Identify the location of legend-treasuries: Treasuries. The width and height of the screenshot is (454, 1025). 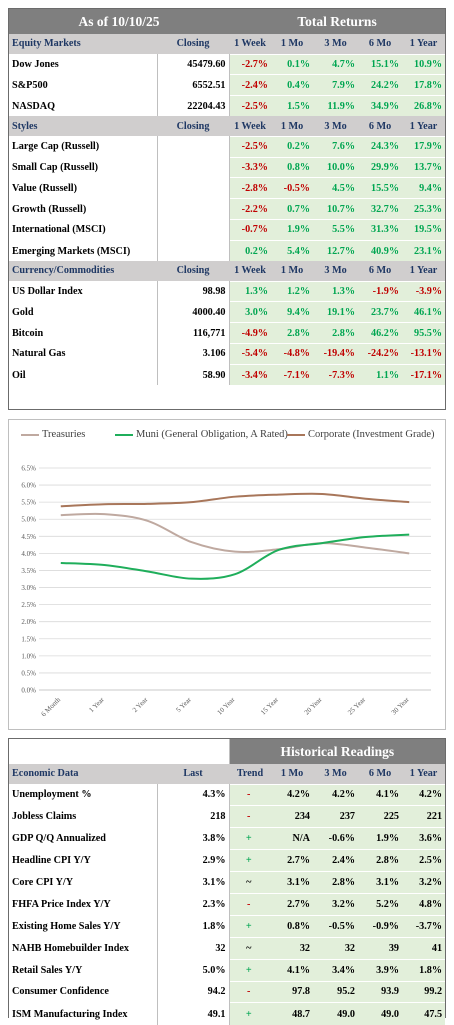
(53, 434).